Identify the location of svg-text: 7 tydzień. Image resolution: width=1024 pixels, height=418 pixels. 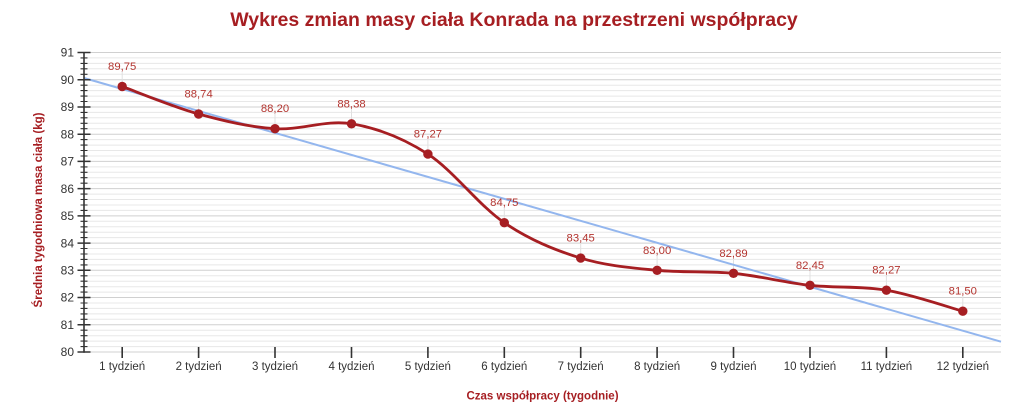
(581, 367).